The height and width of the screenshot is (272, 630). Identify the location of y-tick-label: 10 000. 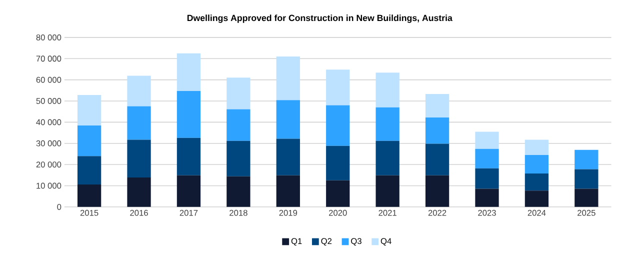
(49, 185).